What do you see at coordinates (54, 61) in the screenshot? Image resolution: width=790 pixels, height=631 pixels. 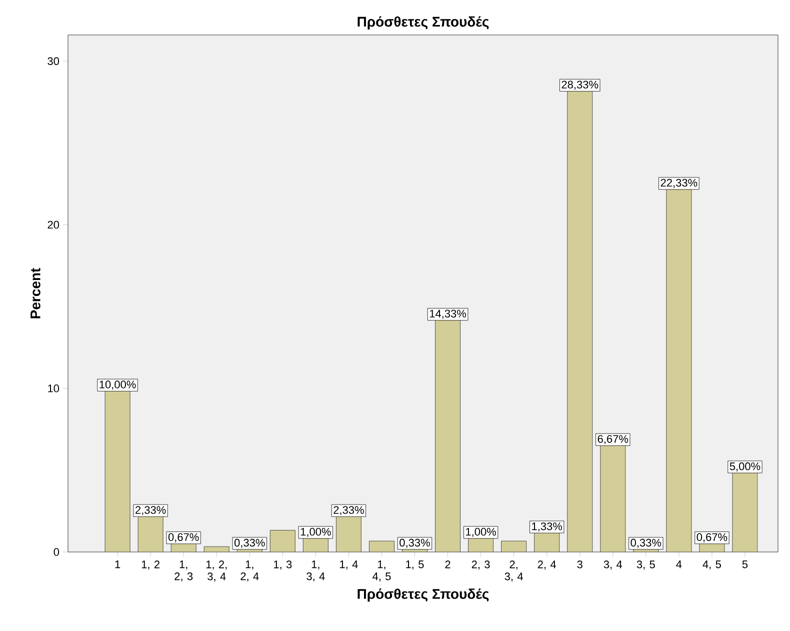 I see `y-tick-label: 30` at bounding box center [54, 61].